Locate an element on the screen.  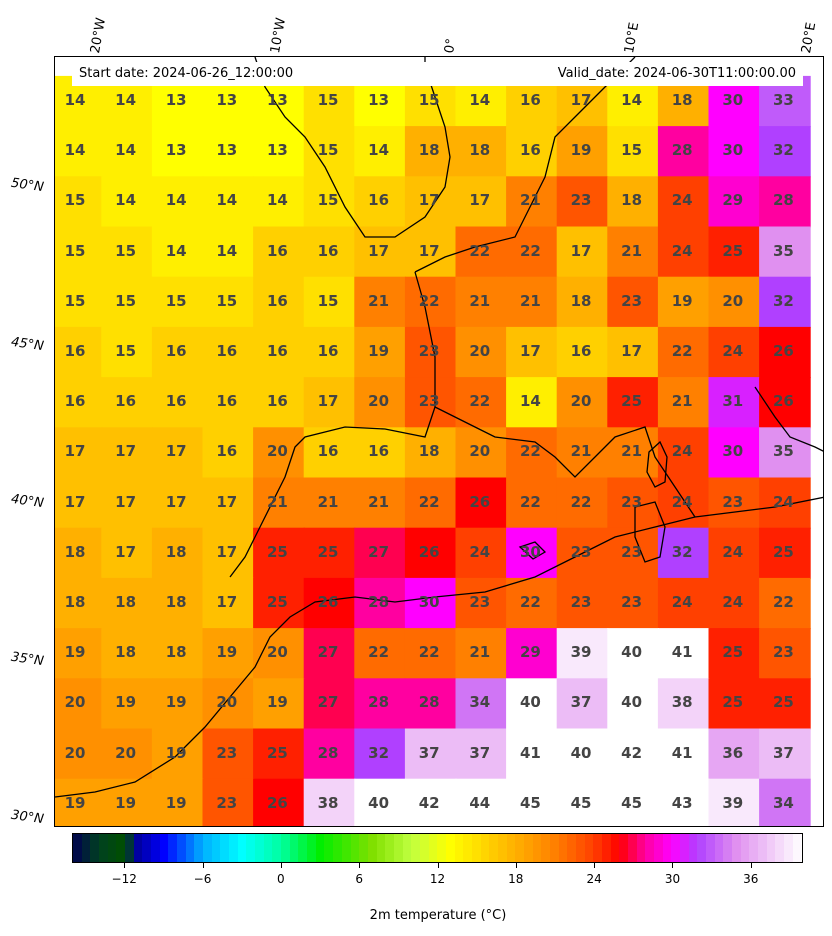
colorbar-tick-label: 30 is located at coordinates (672, 879).